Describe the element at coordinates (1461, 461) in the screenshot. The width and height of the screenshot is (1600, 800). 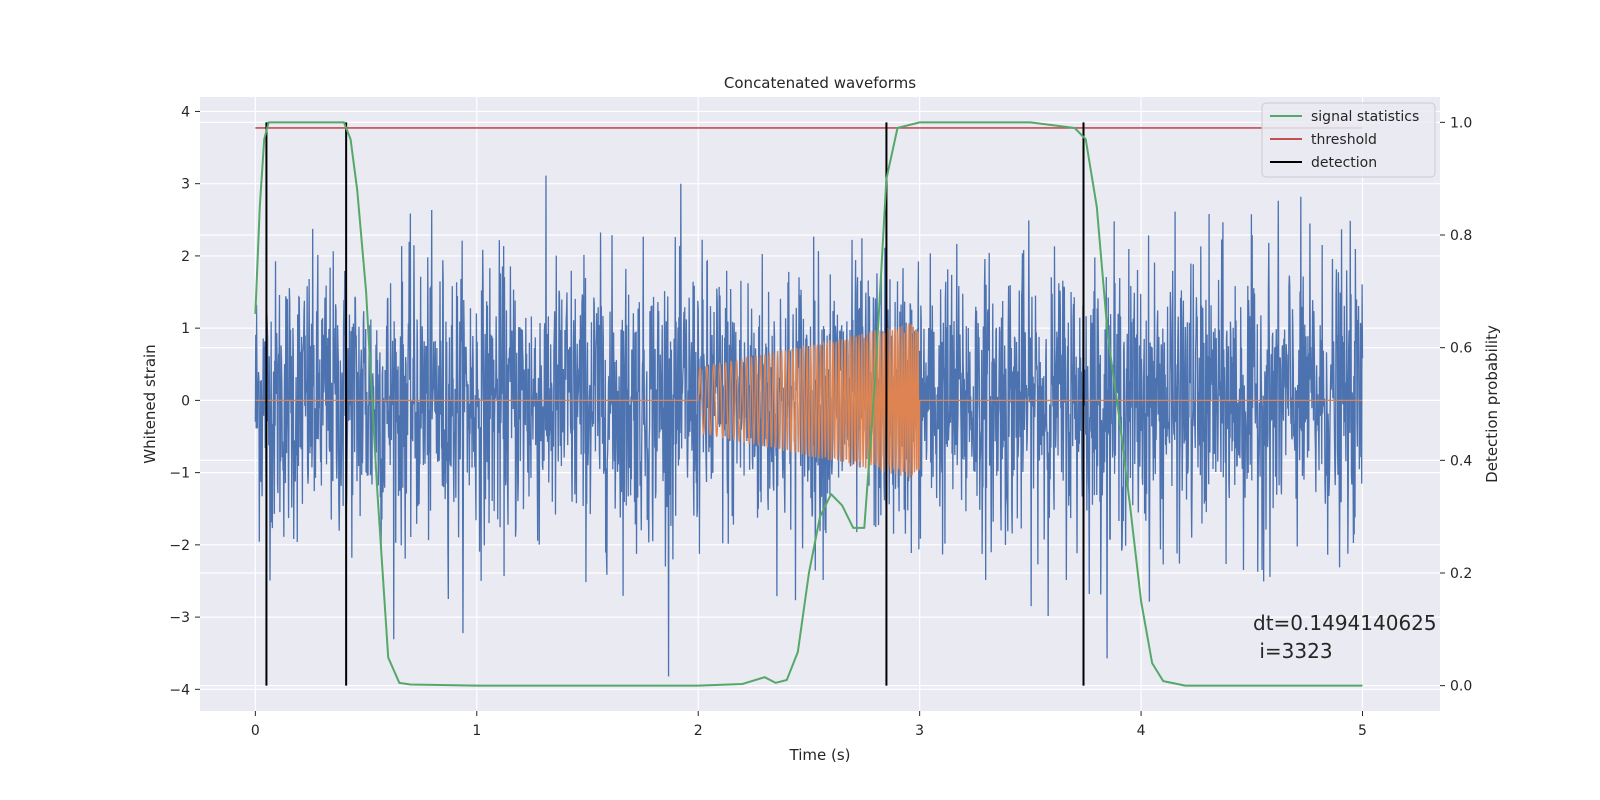
I see `y2-tick-label: 0.4` at that location.